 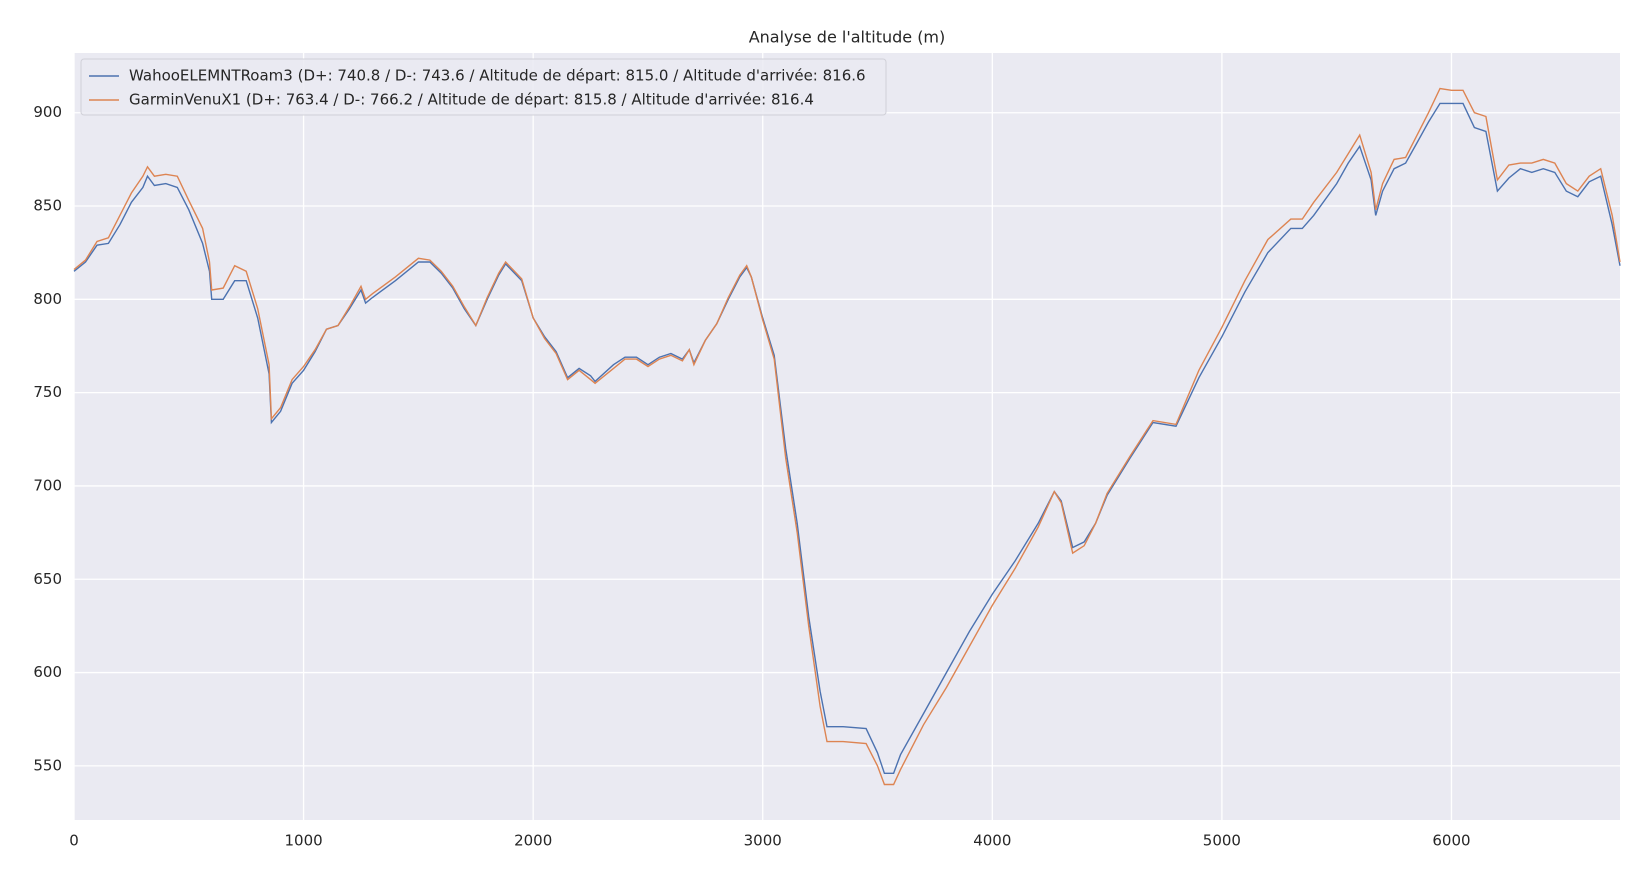 What do you see at coordinates (1451, 841) in the screenshot?
I see `x-tick-label: 6000` at bounding box center [1451, 841].